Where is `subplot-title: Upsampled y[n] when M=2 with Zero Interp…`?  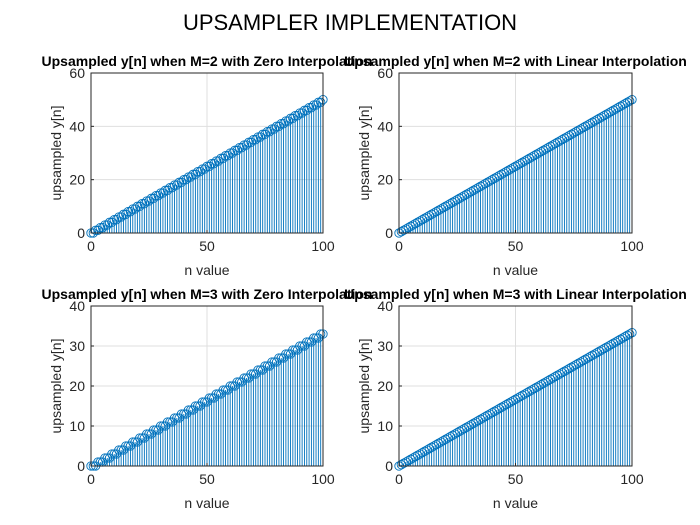 subplot-title: Upsampled y[n] when M=2 with Zero Interp… is located at coordinates (207, 61).